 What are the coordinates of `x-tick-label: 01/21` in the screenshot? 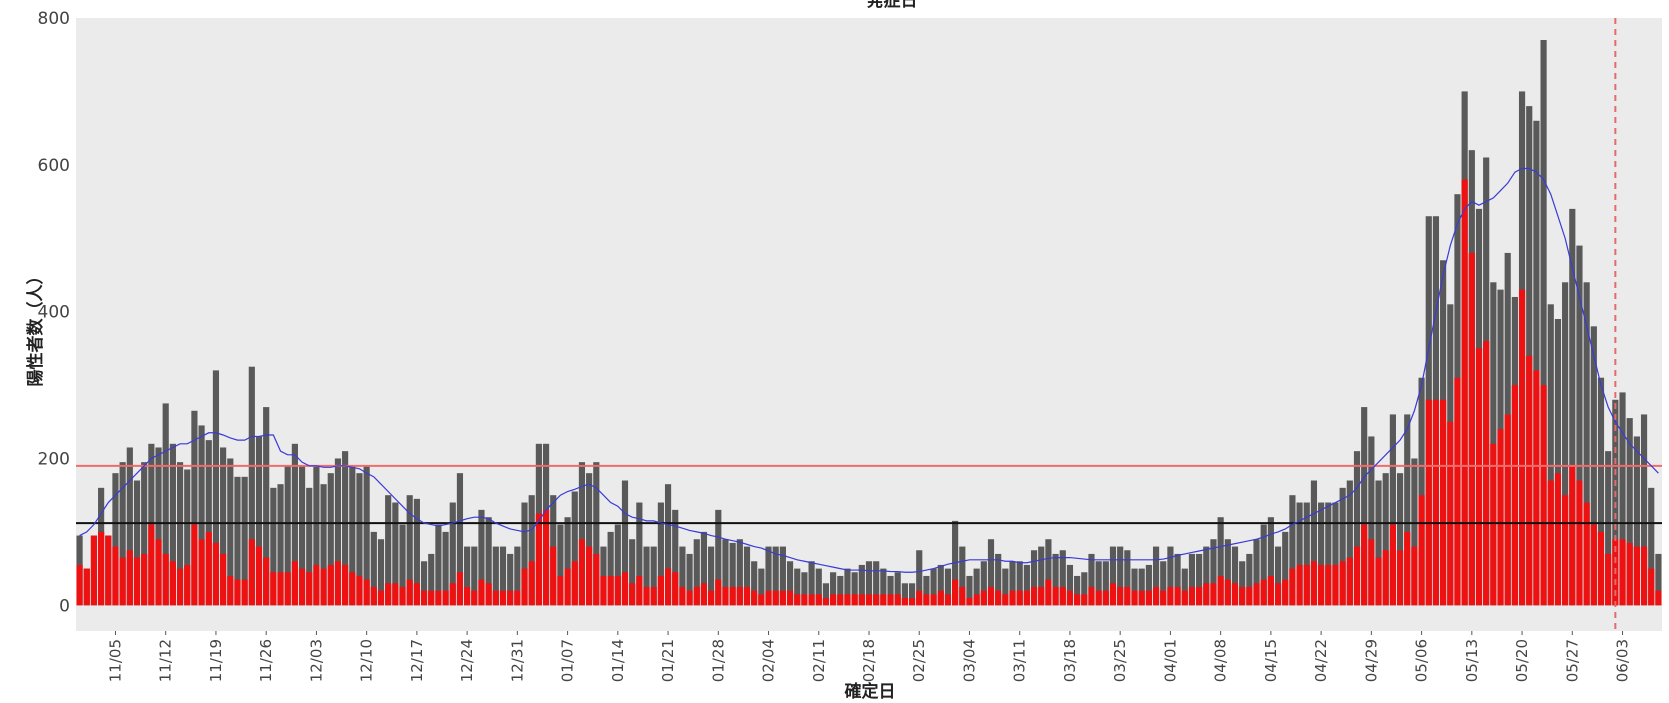 It's located at (668, 660).